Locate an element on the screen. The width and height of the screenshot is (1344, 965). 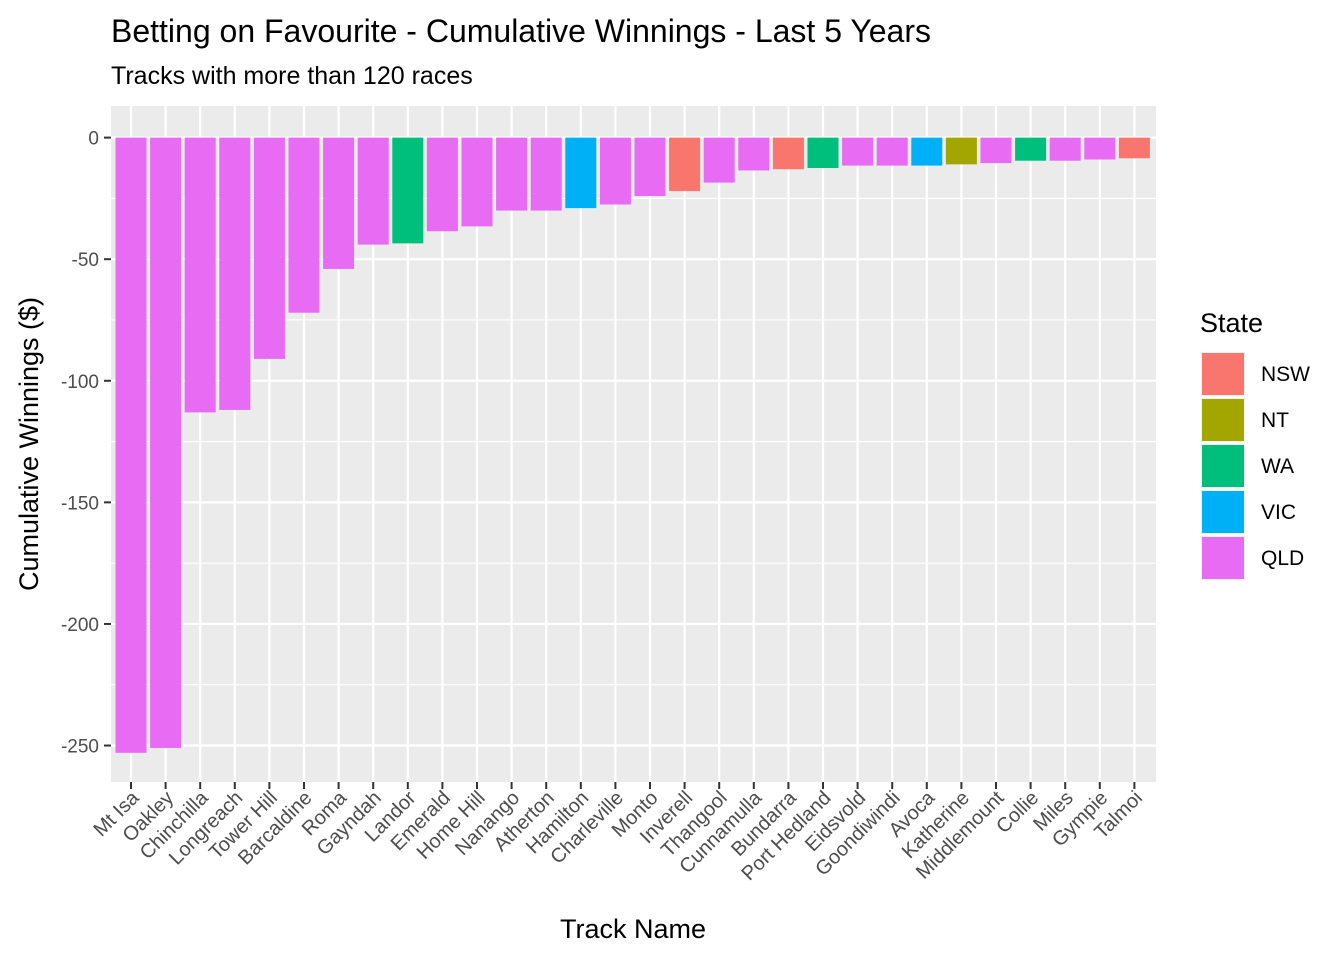
bar-collie is located at coordinates (1031, 149).